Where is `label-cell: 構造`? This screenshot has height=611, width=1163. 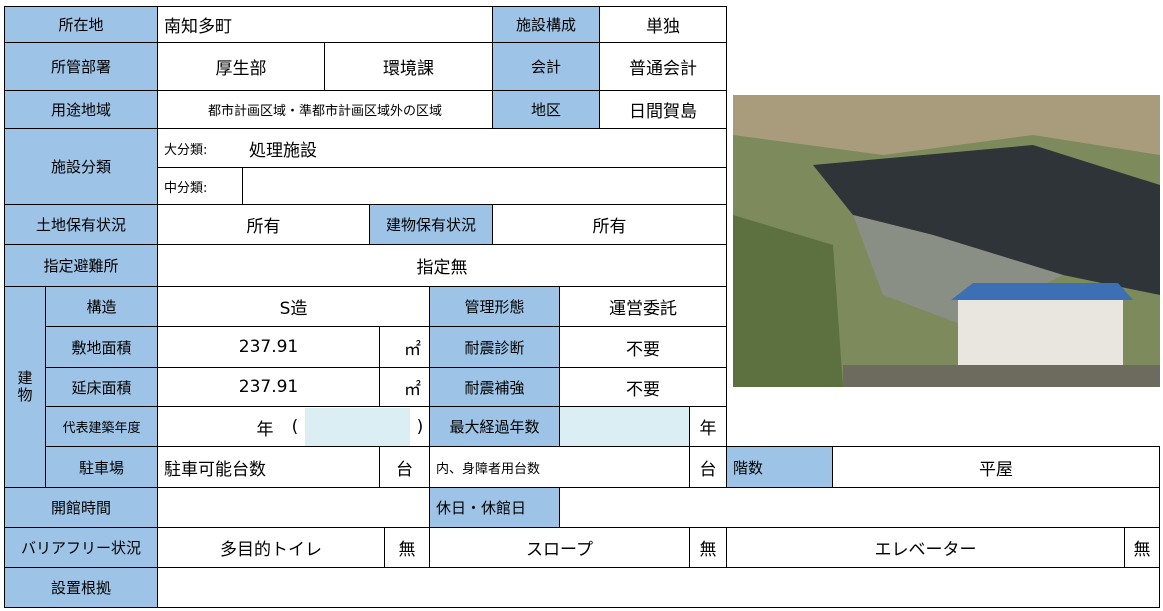 label-cell: 構造 is located at coordinates (101, 306).